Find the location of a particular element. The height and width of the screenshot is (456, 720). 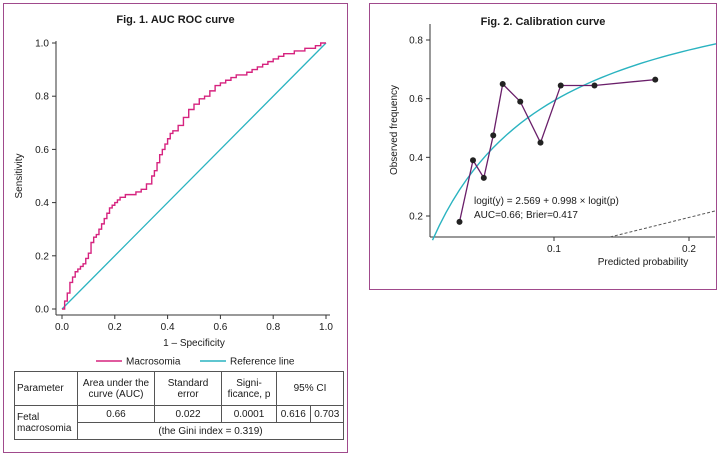

fig2-title: Fig. 2. Calibration curve is located at coordinates (543, 22).